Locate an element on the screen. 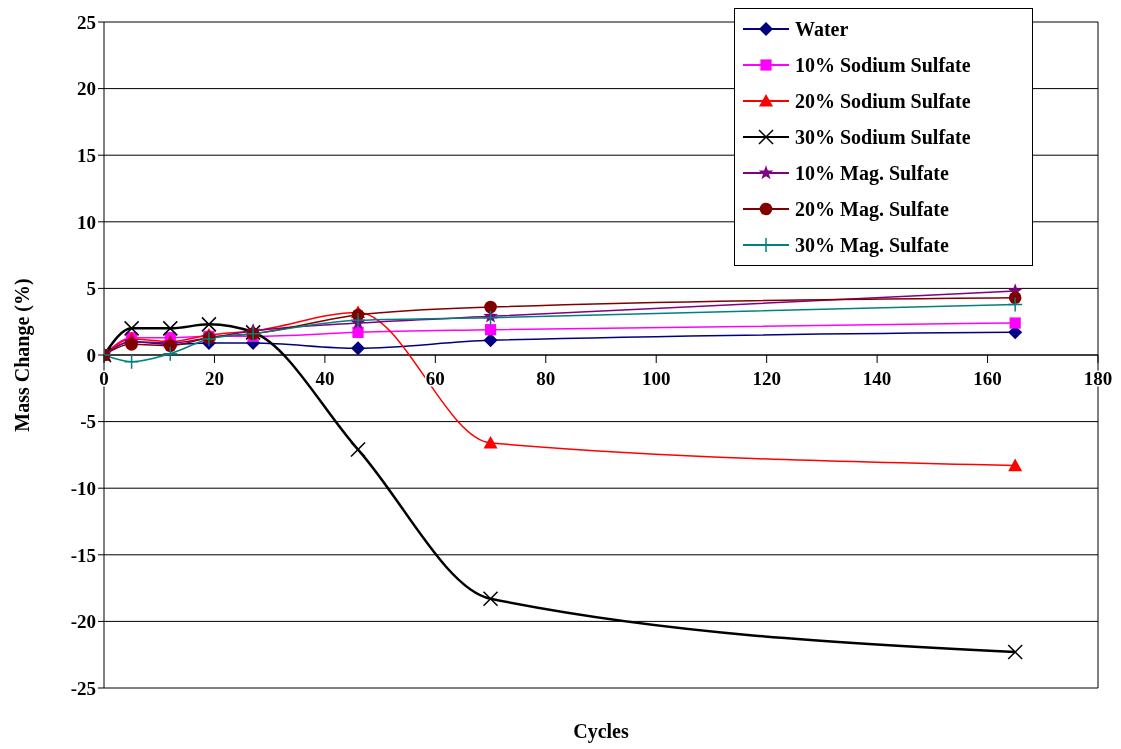  legend-label: 30% Mag. Sulfate is located at coordinates (872, 245).